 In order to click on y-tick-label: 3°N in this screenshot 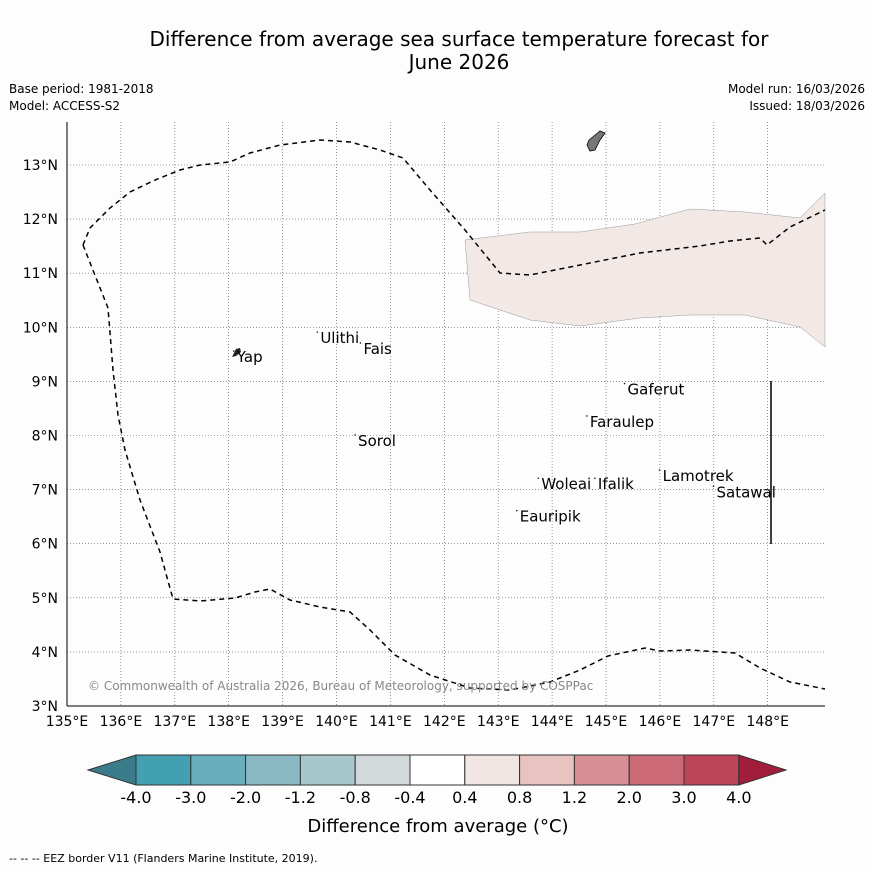, I will do `click(45, 707)`.